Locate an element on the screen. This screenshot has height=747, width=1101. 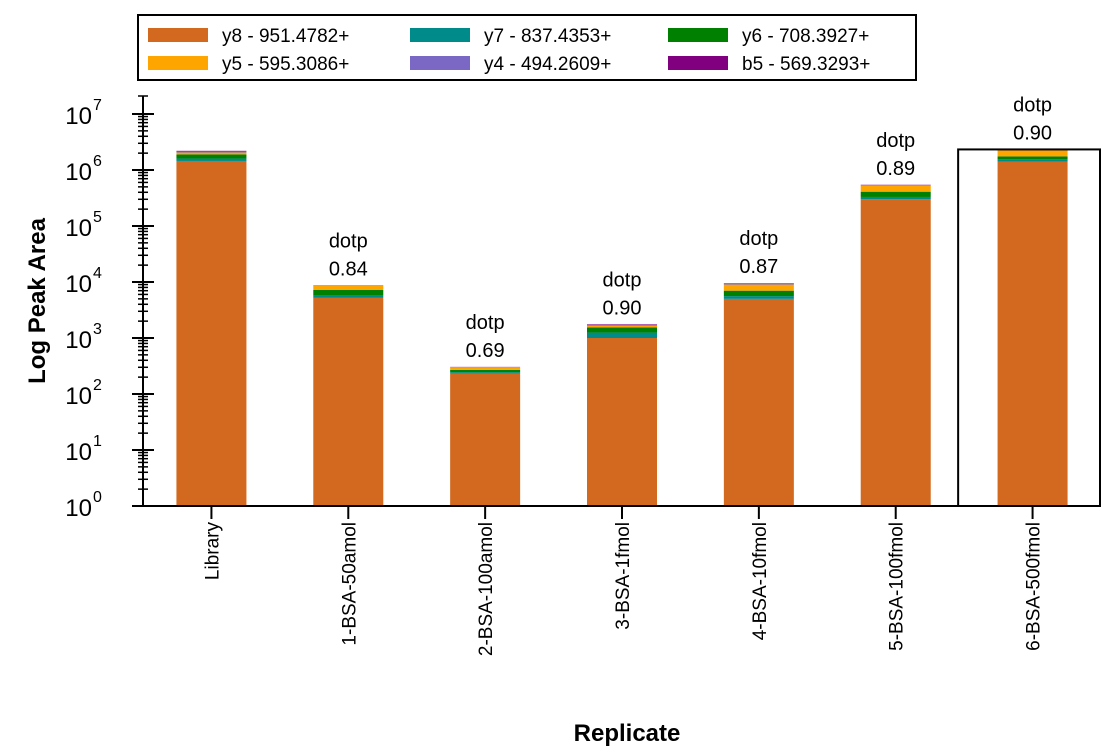
y-tick-exponent: 3 is located at coordinates (97, 329).